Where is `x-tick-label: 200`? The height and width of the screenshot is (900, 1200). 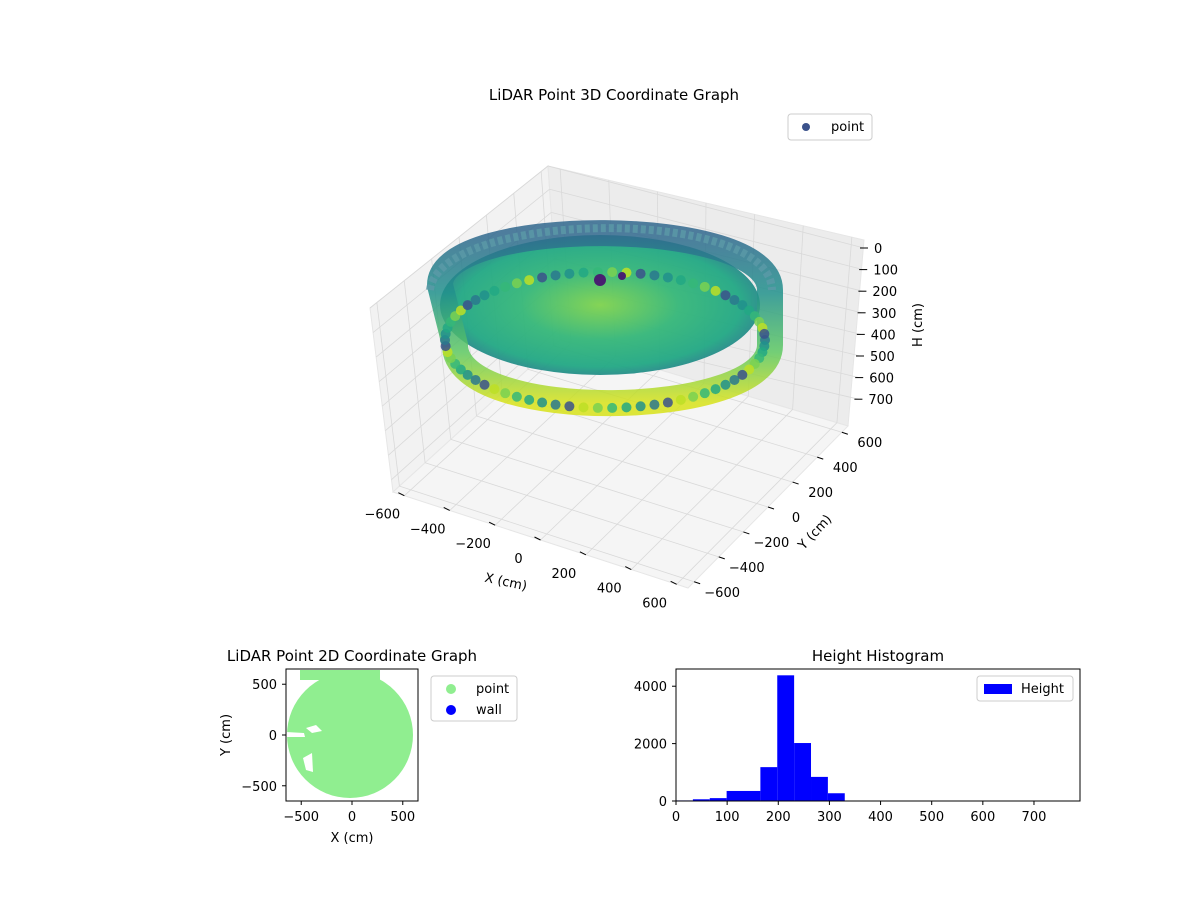 x-tick-label: 200 is located at coordinates (563, 574).